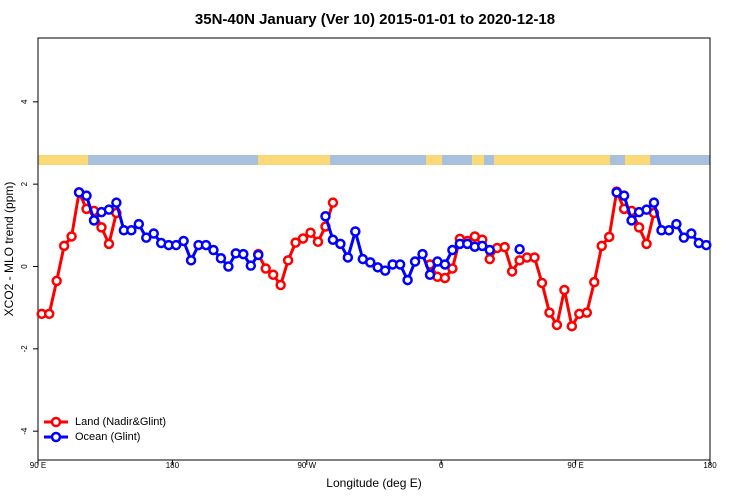 Image resolution: width=750 pixels, height=500 pixels. What do you see at coordinates (24, 431) in the screenshot?
I see `y-tick-label: -4` at bounding box center [24, 431].